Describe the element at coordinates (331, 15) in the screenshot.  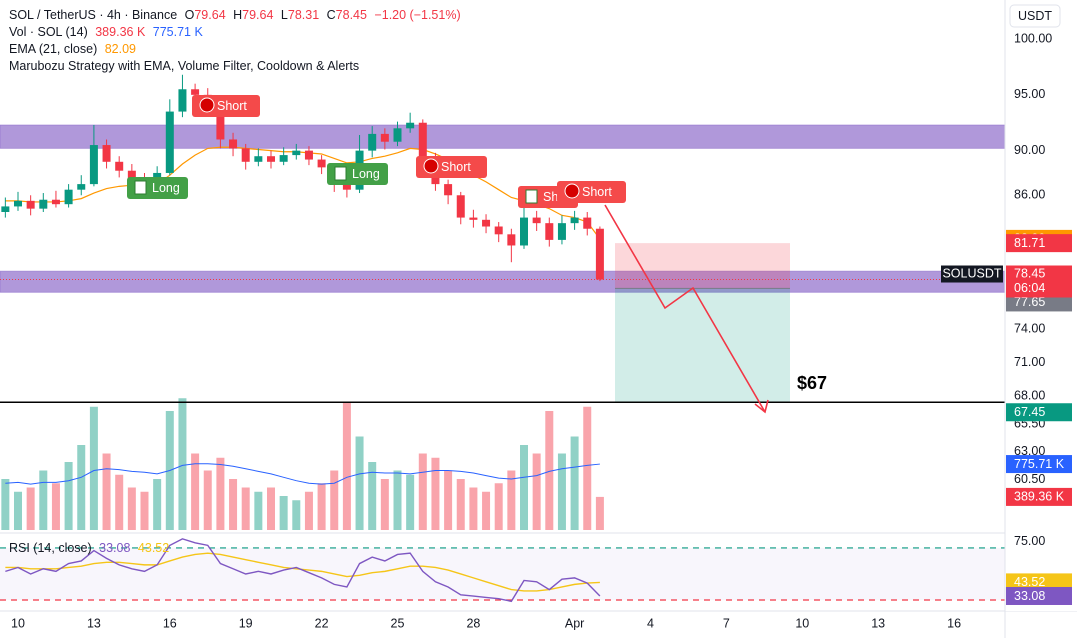
I see `ohlc-key: C` at that location.